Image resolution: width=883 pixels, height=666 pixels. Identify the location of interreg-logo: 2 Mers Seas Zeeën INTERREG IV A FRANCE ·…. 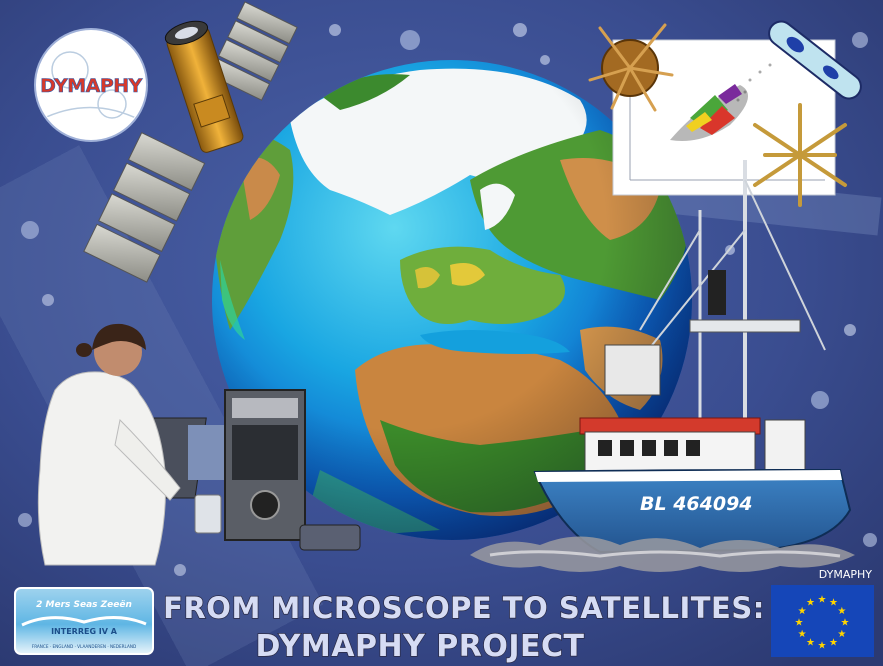
(84, 621).